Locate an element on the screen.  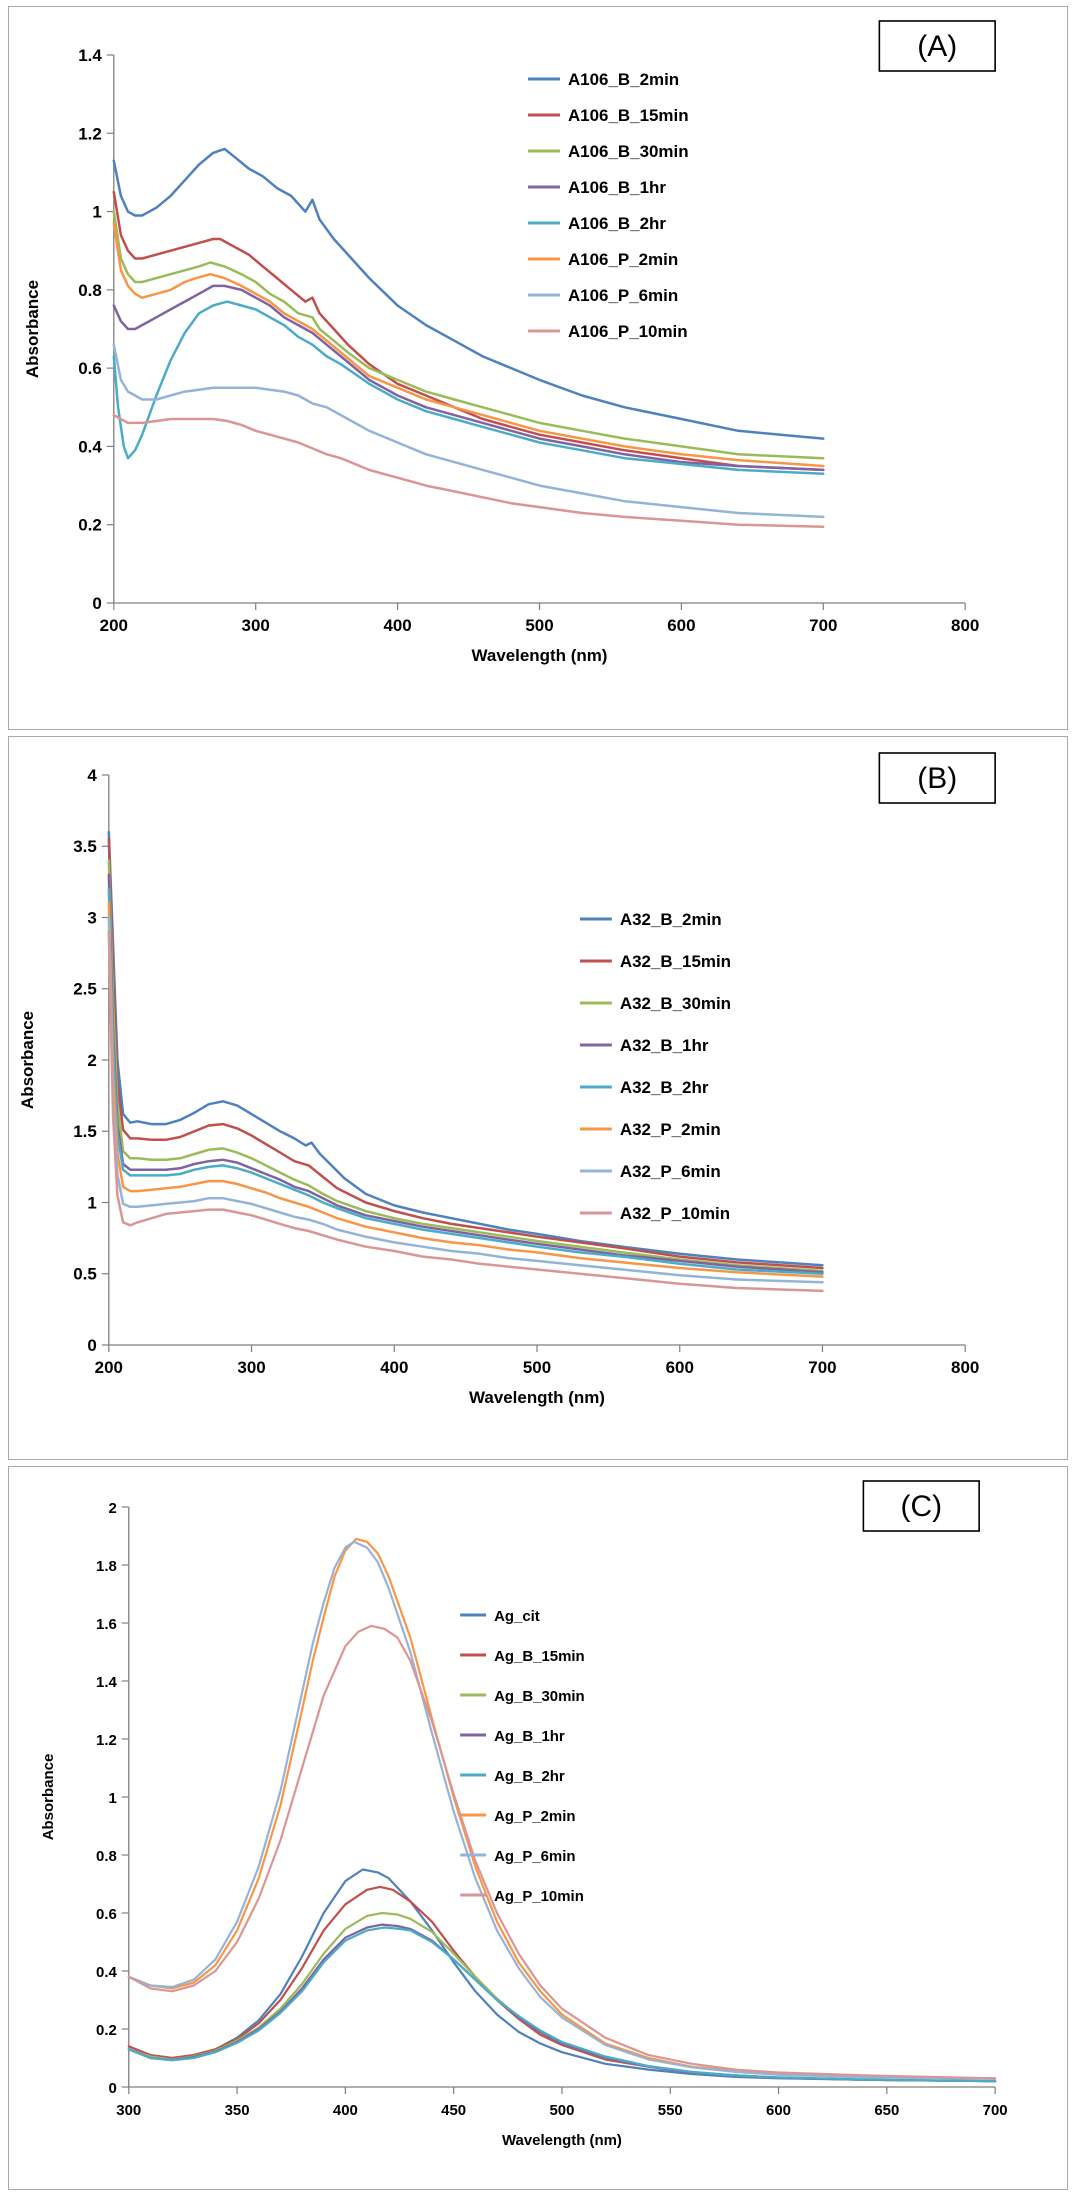
series-line-A106_B_2min is located at coordinates (468, 293).